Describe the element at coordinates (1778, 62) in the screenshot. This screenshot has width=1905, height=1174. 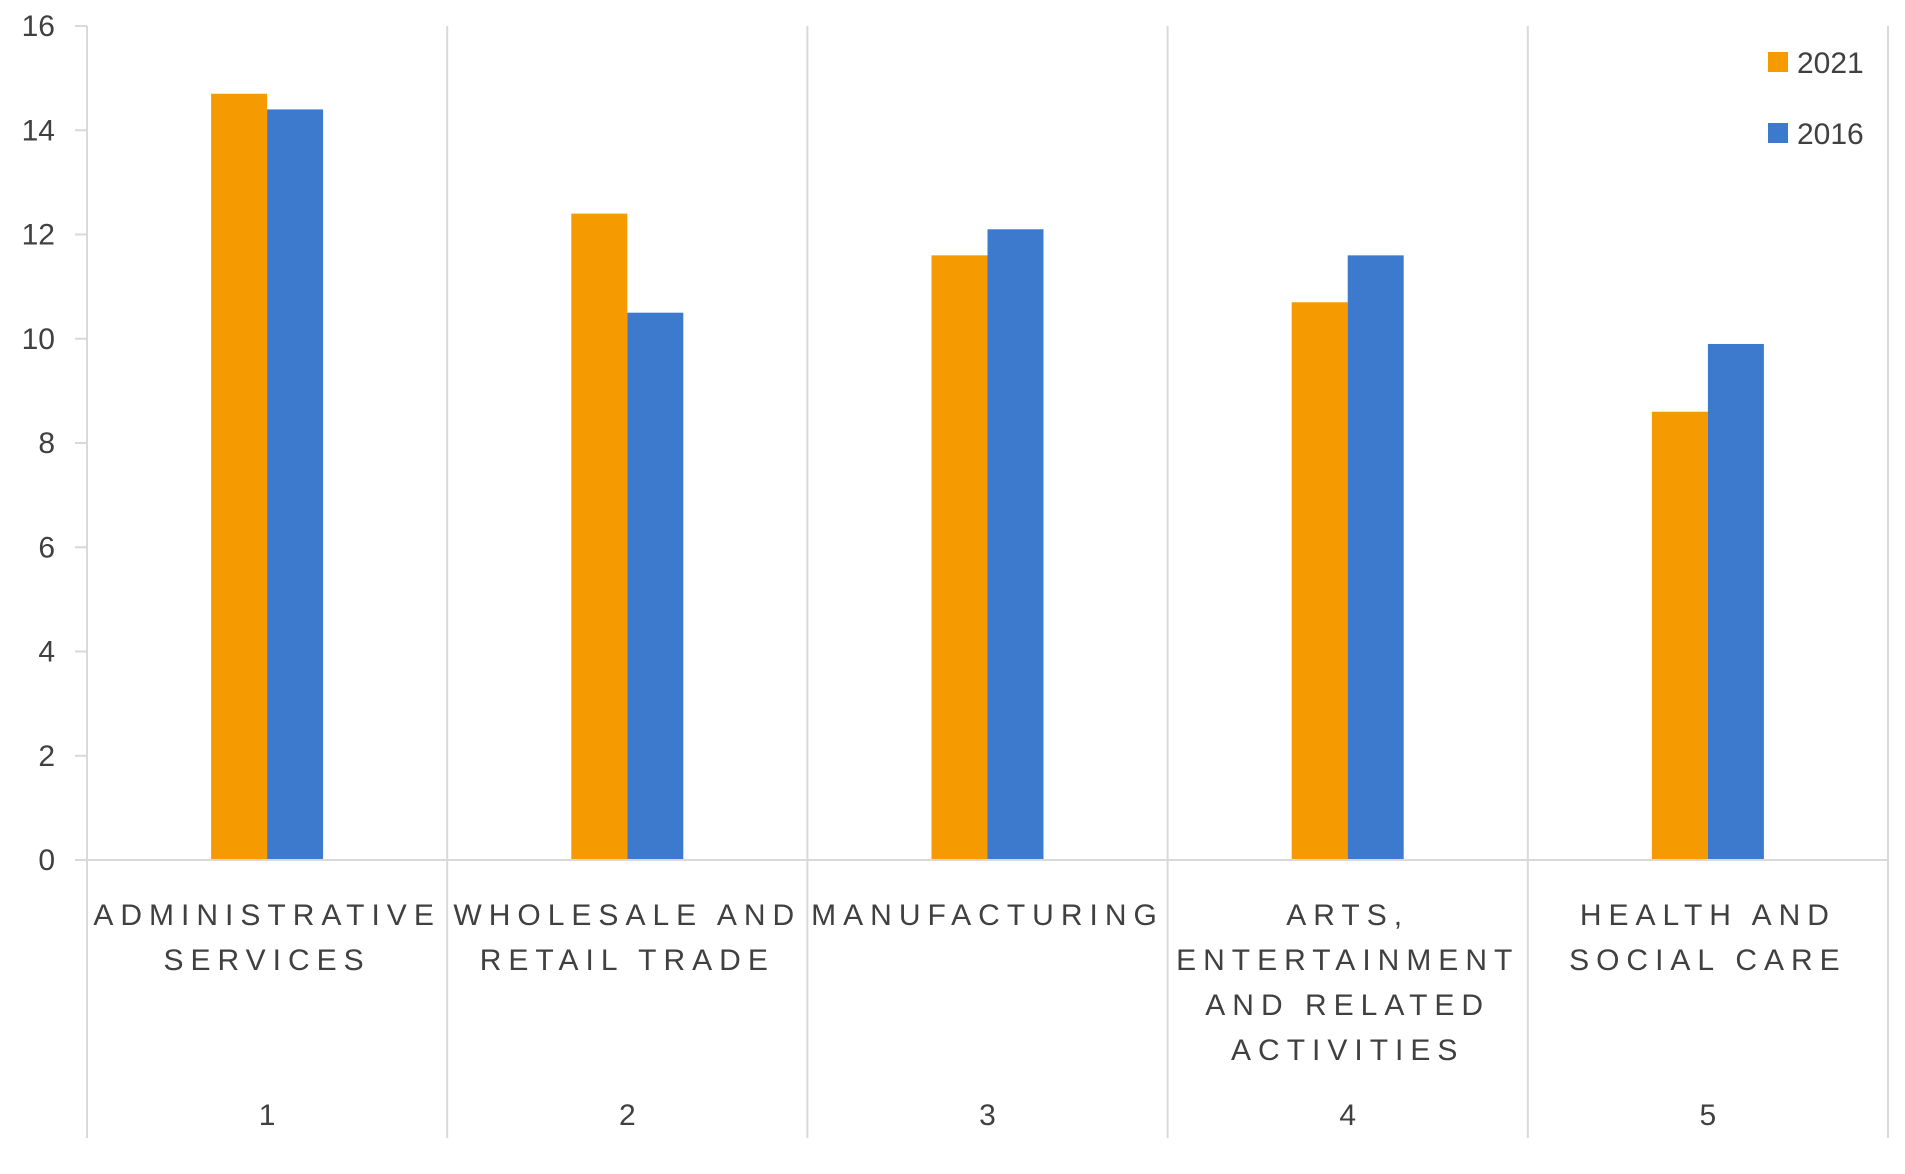
I see `legend-swatch-2021` at that location.